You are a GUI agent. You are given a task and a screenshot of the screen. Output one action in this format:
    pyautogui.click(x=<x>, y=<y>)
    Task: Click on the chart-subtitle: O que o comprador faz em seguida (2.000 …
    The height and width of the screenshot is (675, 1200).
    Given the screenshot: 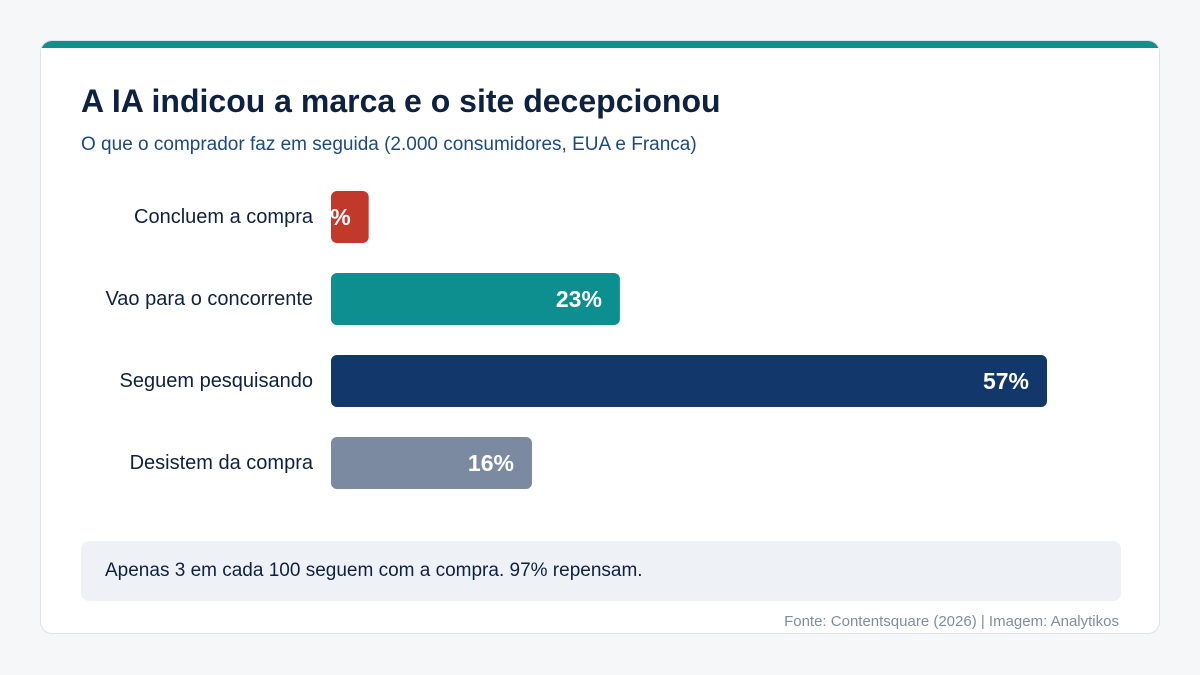 What is the action you would take?
    pyautogui.click(x=389, y=144)
    